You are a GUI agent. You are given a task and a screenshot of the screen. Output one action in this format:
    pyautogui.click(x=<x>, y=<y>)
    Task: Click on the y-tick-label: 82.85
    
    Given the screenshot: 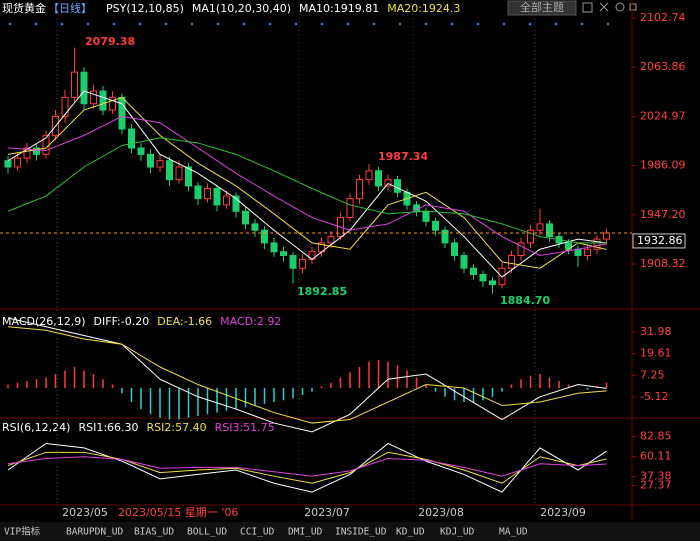 What is the action you would take?
    pyautogui.click(x=656, y=436)
    